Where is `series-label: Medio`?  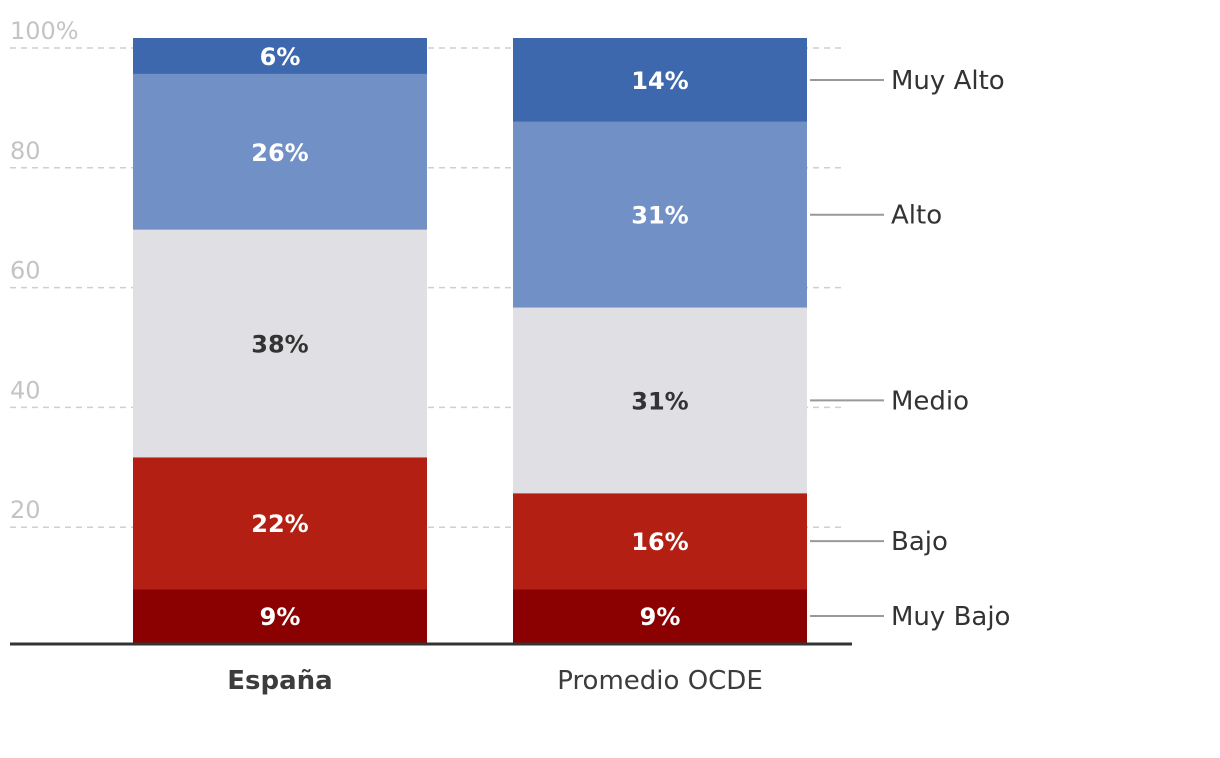
series-label: Medio is located at coordinates (930, 401).